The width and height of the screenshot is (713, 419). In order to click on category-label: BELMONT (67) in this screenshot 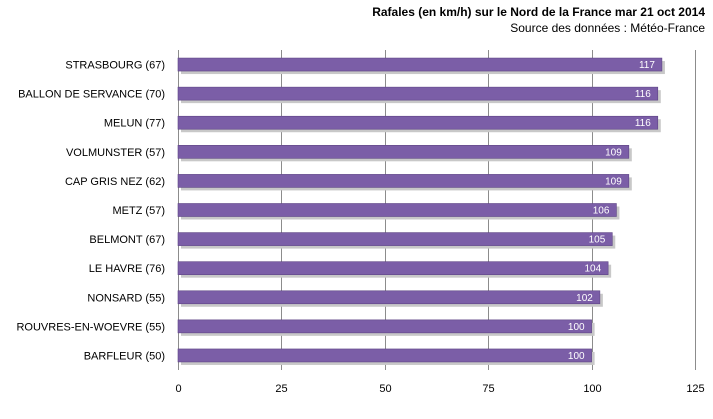, I will do `click(127, 240)`.